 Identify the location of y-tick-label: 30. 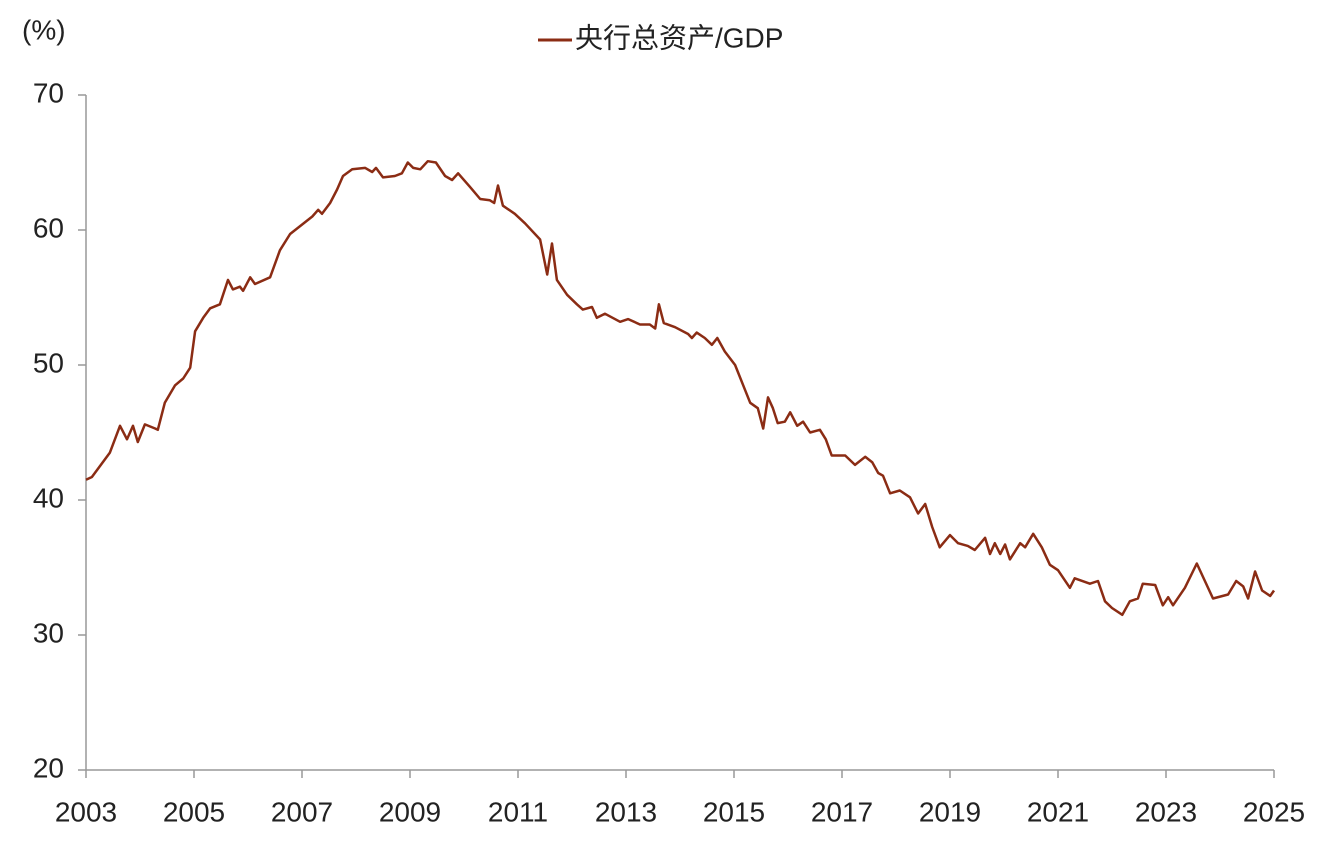
(48, 632).